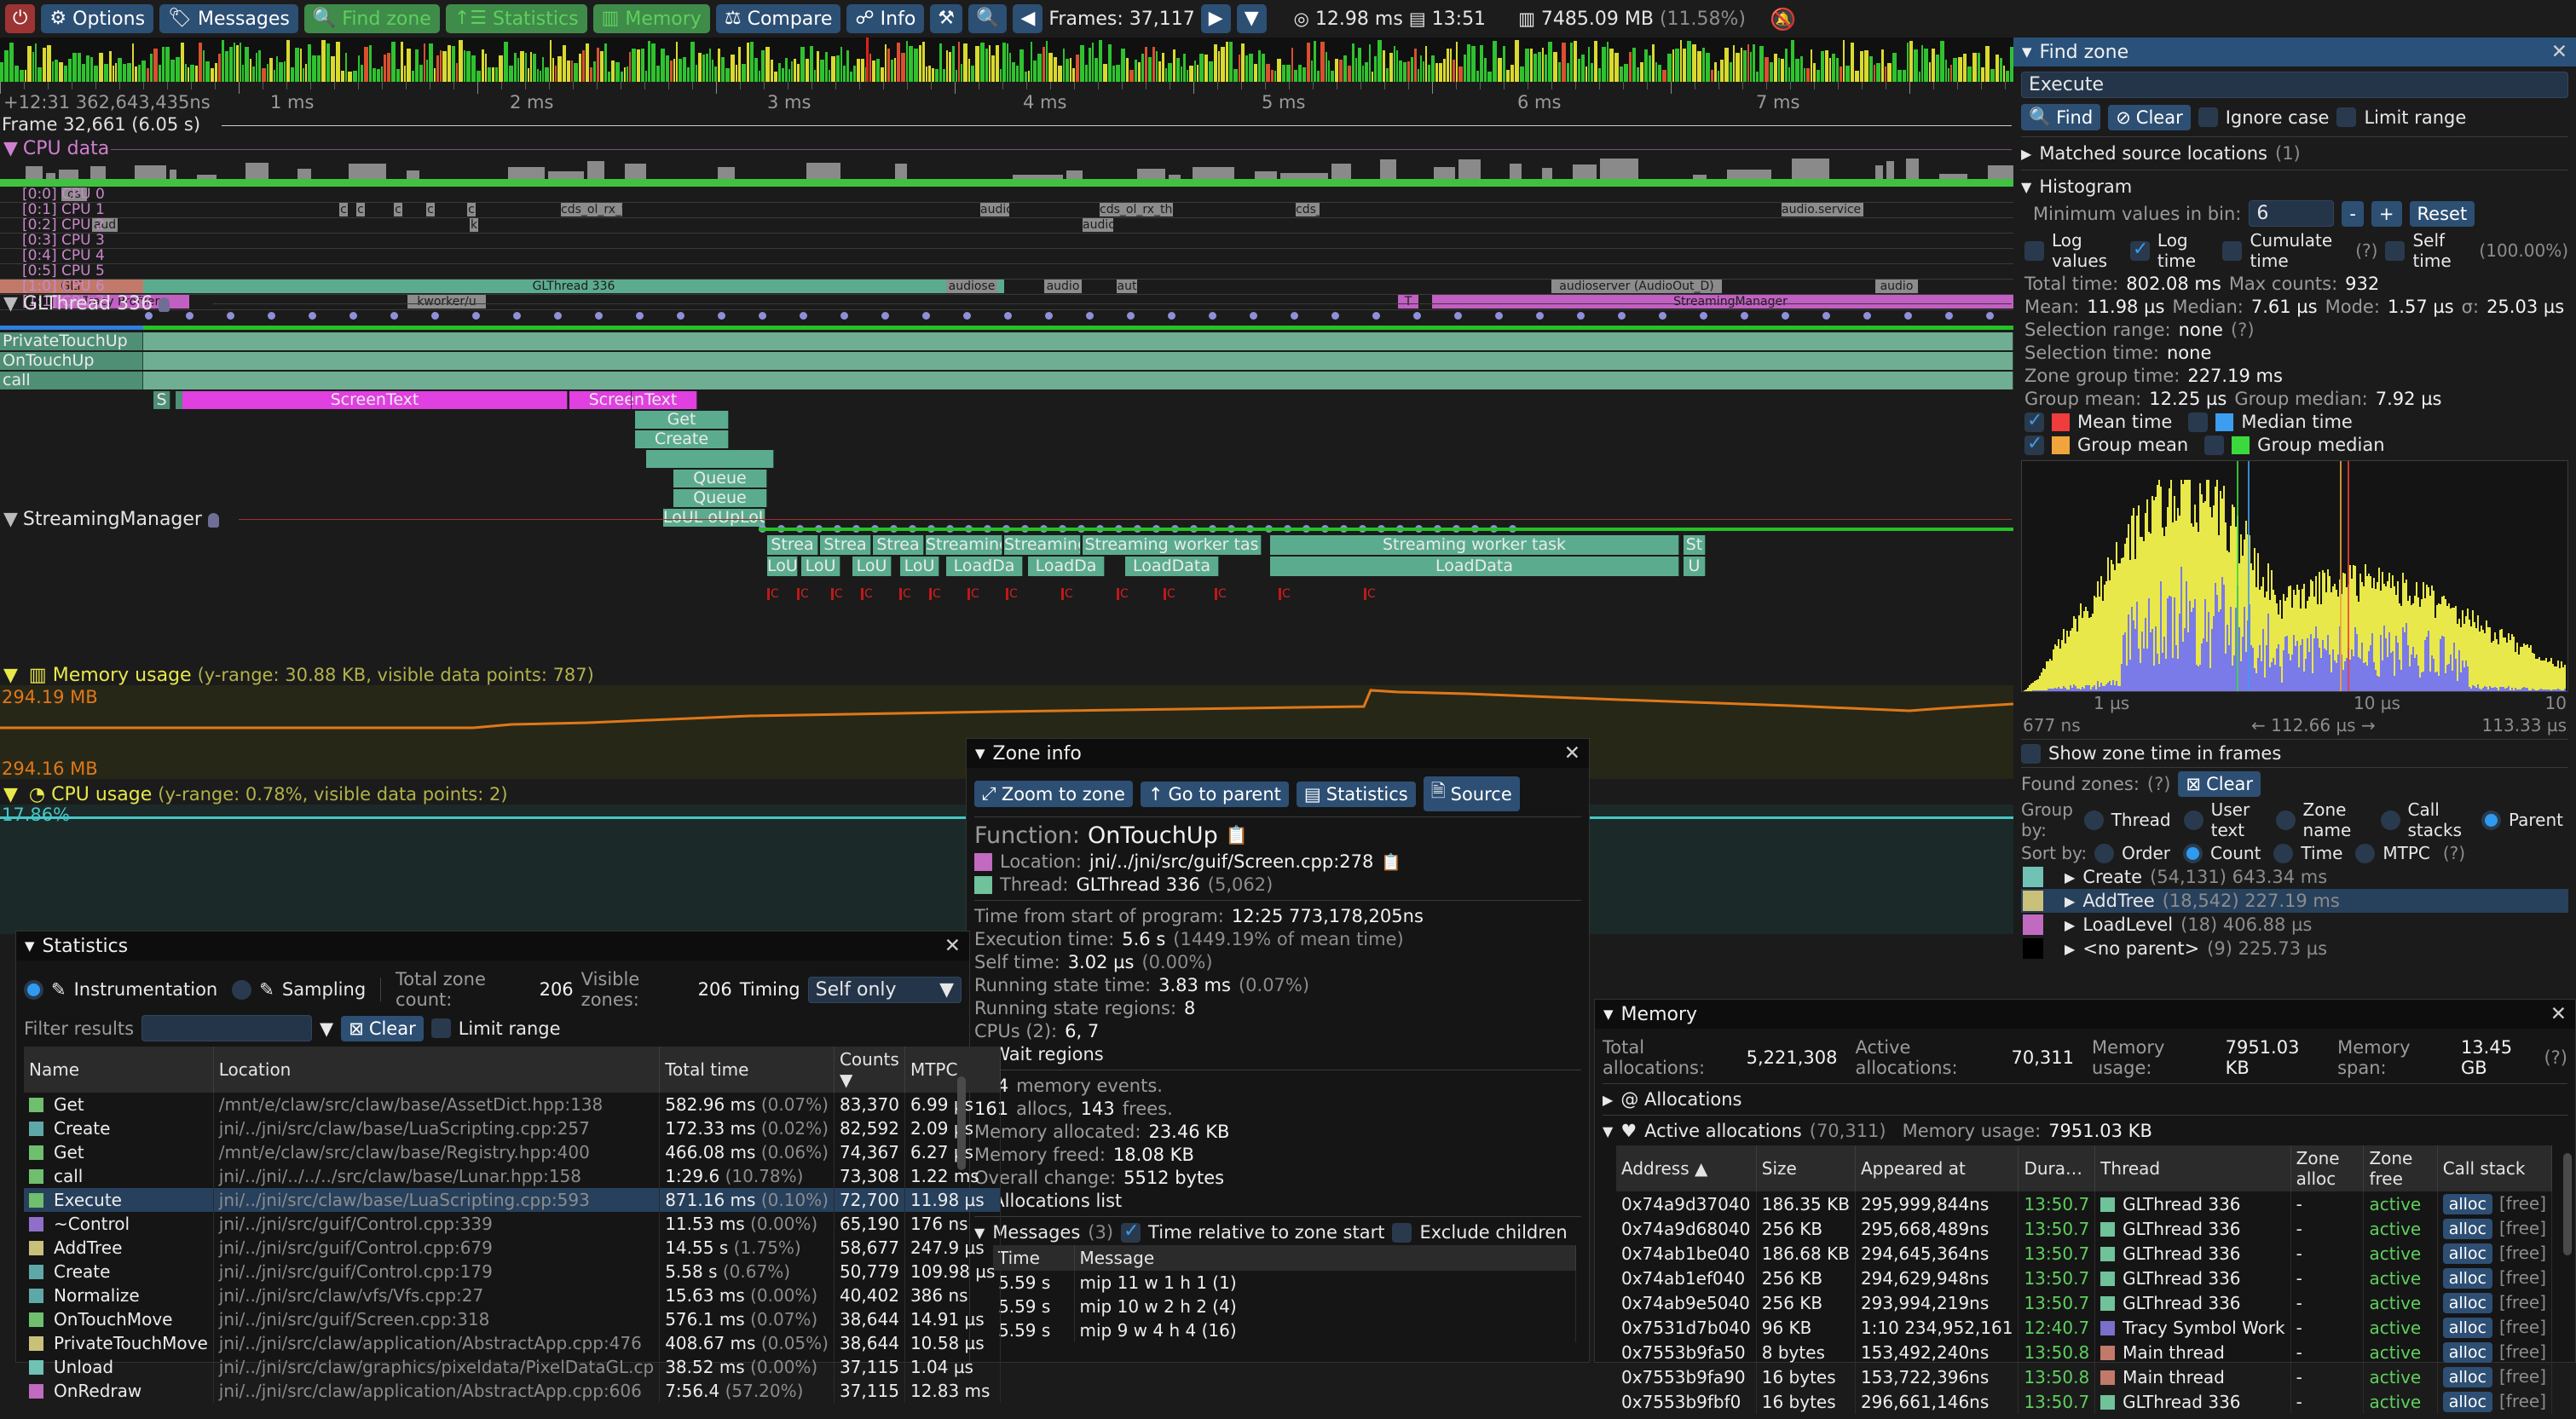 The width and height of the screenshot is (2576, 1419). What do you see at coordinates (778, 18) in the screenshot?
I see `compare-button: ⚖ Compare` at bounding box center [778, 18].